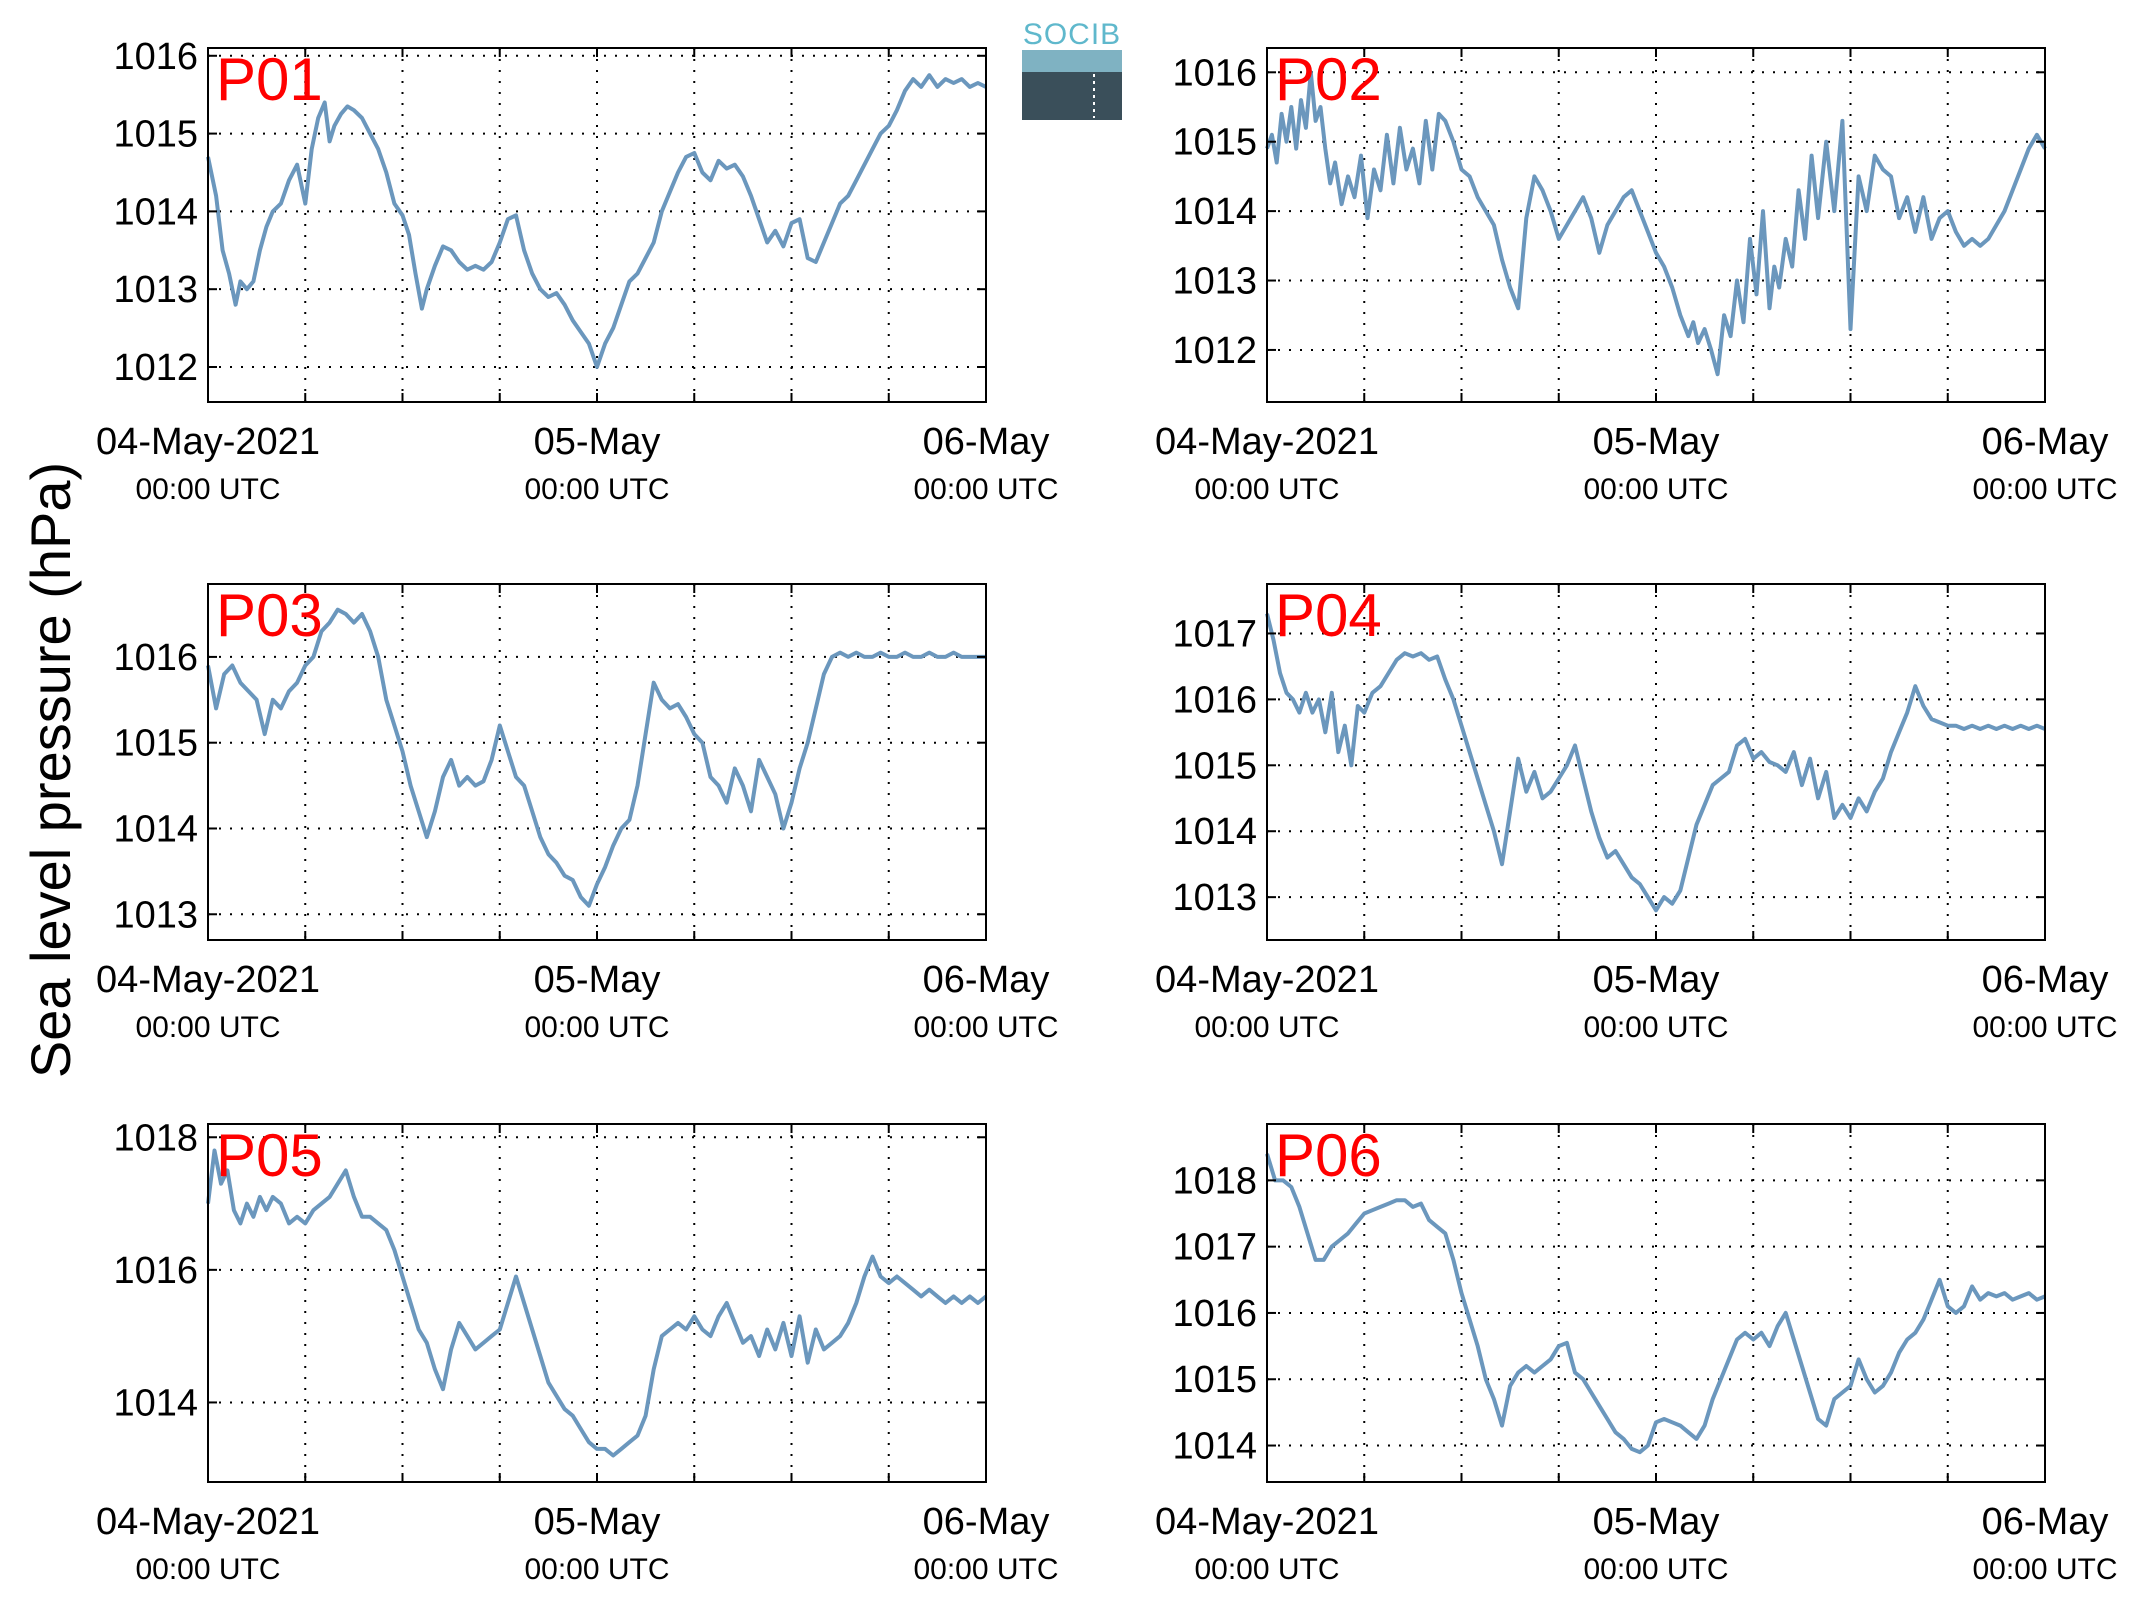 This screenshot has height=1608, width=2133. I want to click on series-line-p01, so click(596, 221).